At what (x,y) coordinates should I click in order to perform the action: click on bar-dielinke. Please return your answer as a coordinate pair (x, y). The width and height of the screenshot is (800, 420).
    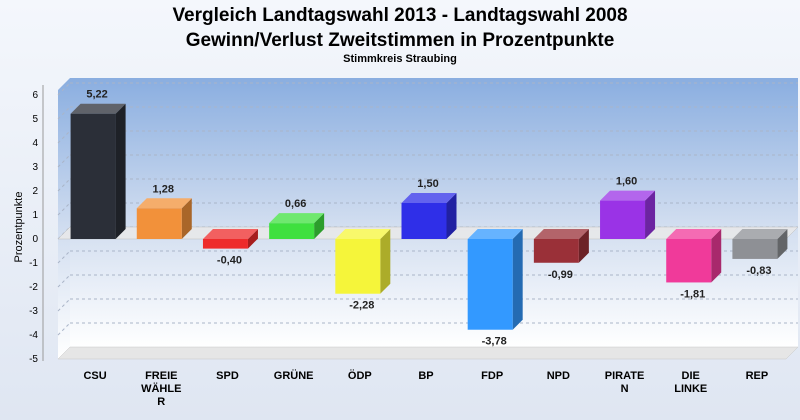
    Looking at the image, I should click on (694, 256).